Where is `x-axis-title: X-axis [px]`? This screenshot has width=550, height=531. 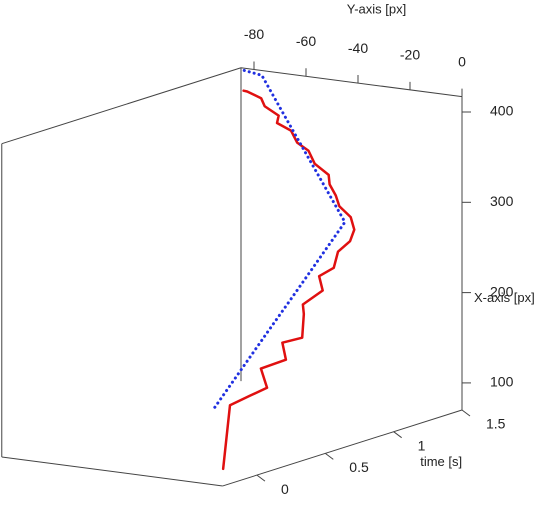 x-axis-title: X-axis [px] is located at coordinates (504, 297).